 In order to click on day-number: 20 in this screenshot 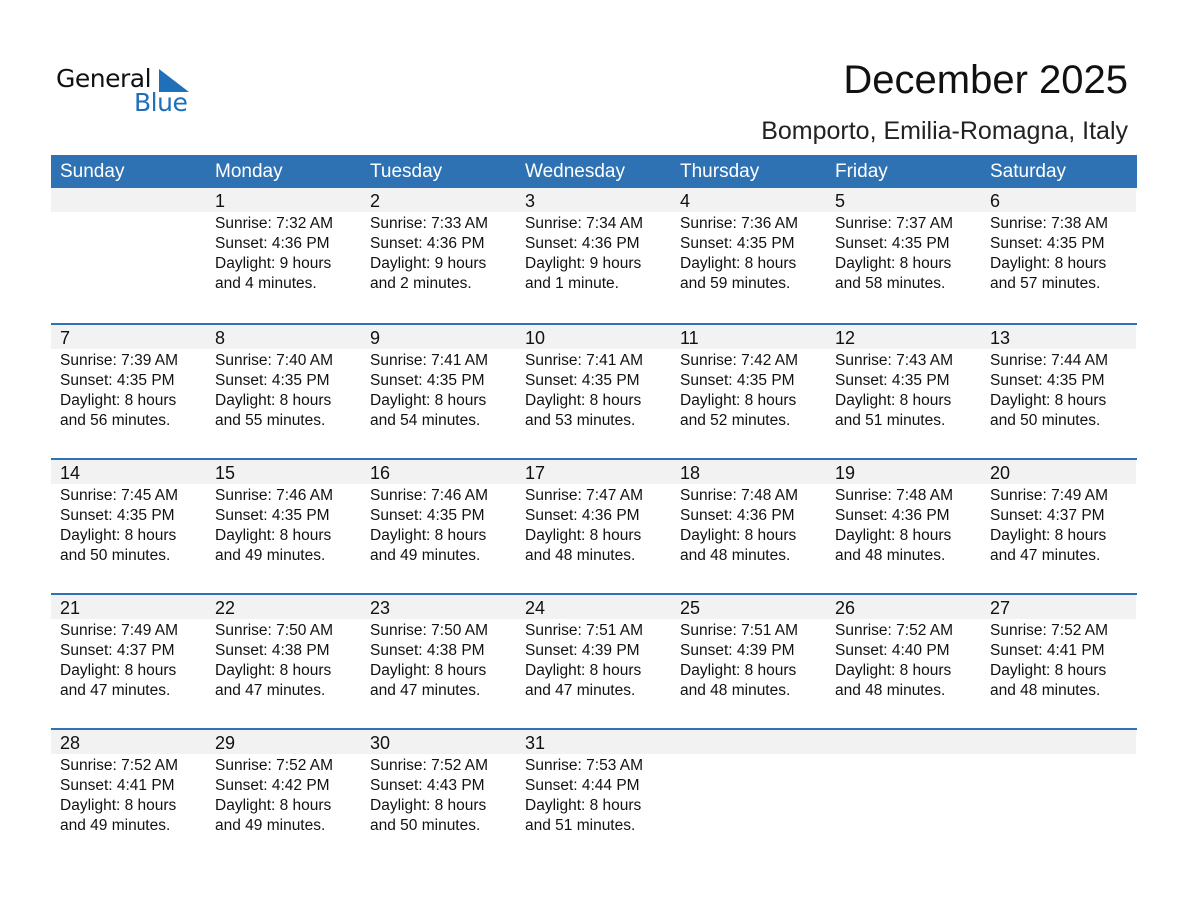, I will do `click(1058, 472)`.